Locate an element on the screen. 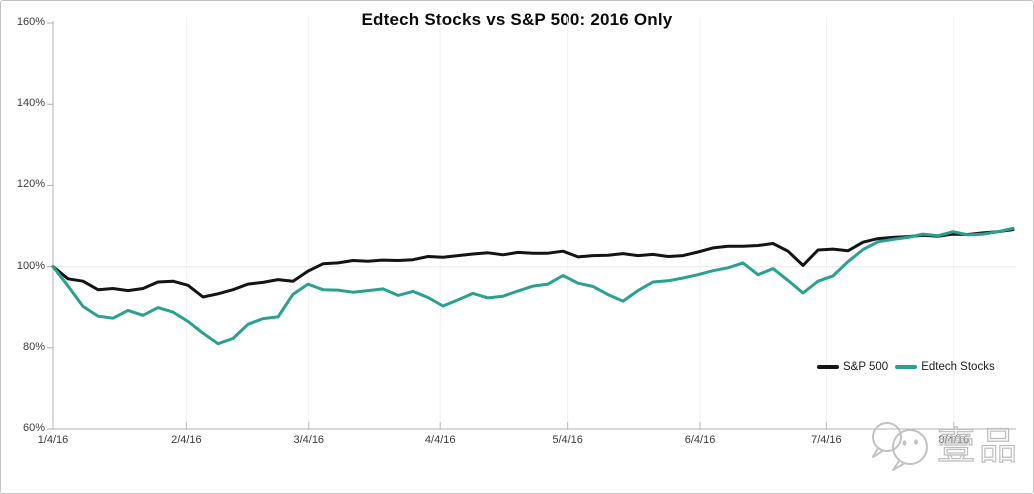  x-axis-label: 3/4/16 is located at coordinates (309, 440).